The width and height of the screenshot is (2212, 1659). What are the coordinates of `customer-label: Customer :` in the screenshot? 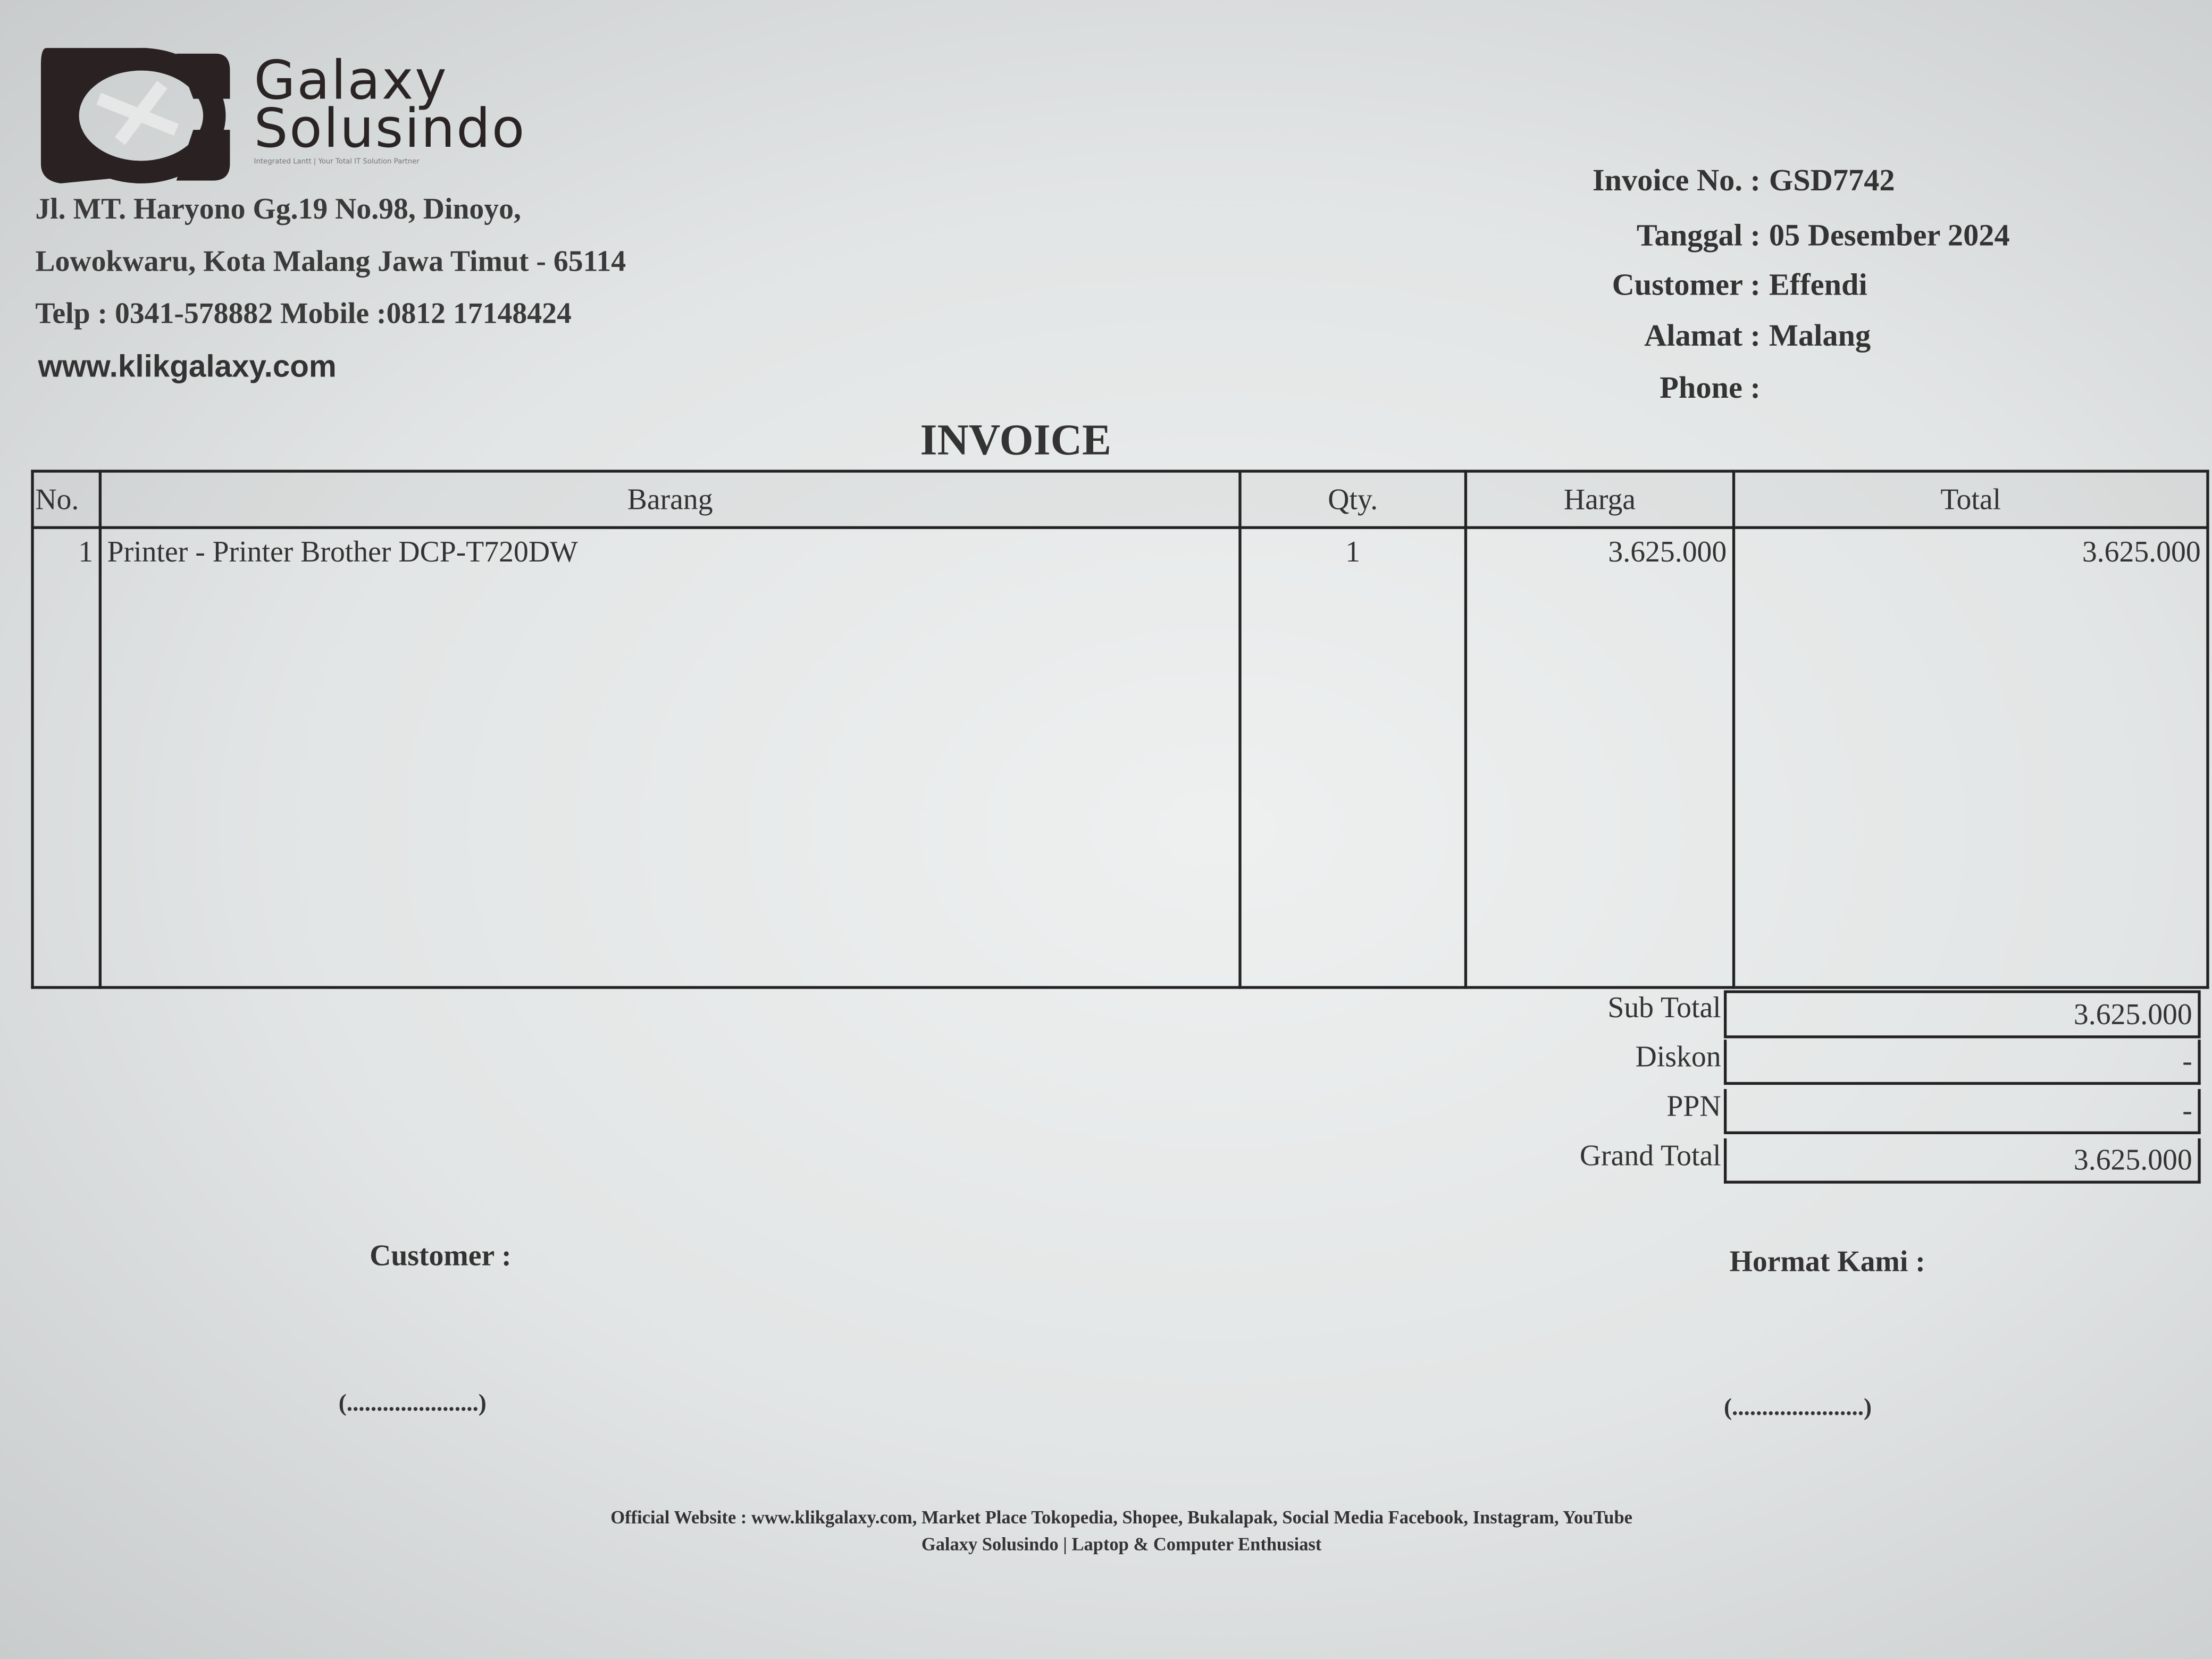 It's located at (1686, 284).